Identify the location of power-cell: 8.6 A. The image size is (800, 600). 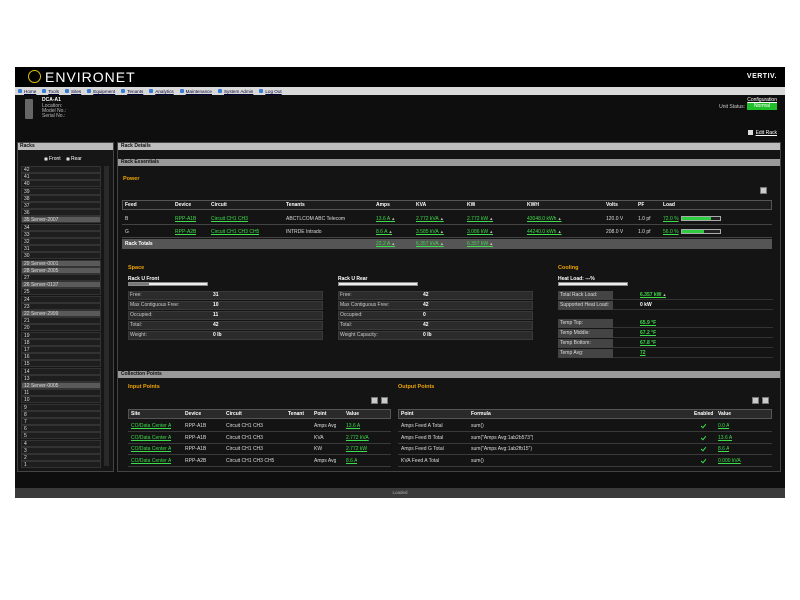
(384, 232).